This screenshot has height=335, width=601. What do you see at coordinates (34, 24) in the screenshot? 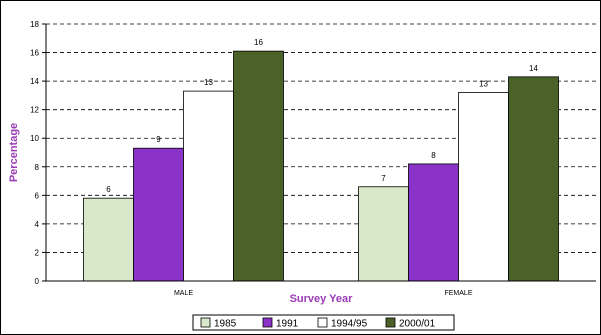
I see `y-tick-label: 18` at bounding box center [34, 24].